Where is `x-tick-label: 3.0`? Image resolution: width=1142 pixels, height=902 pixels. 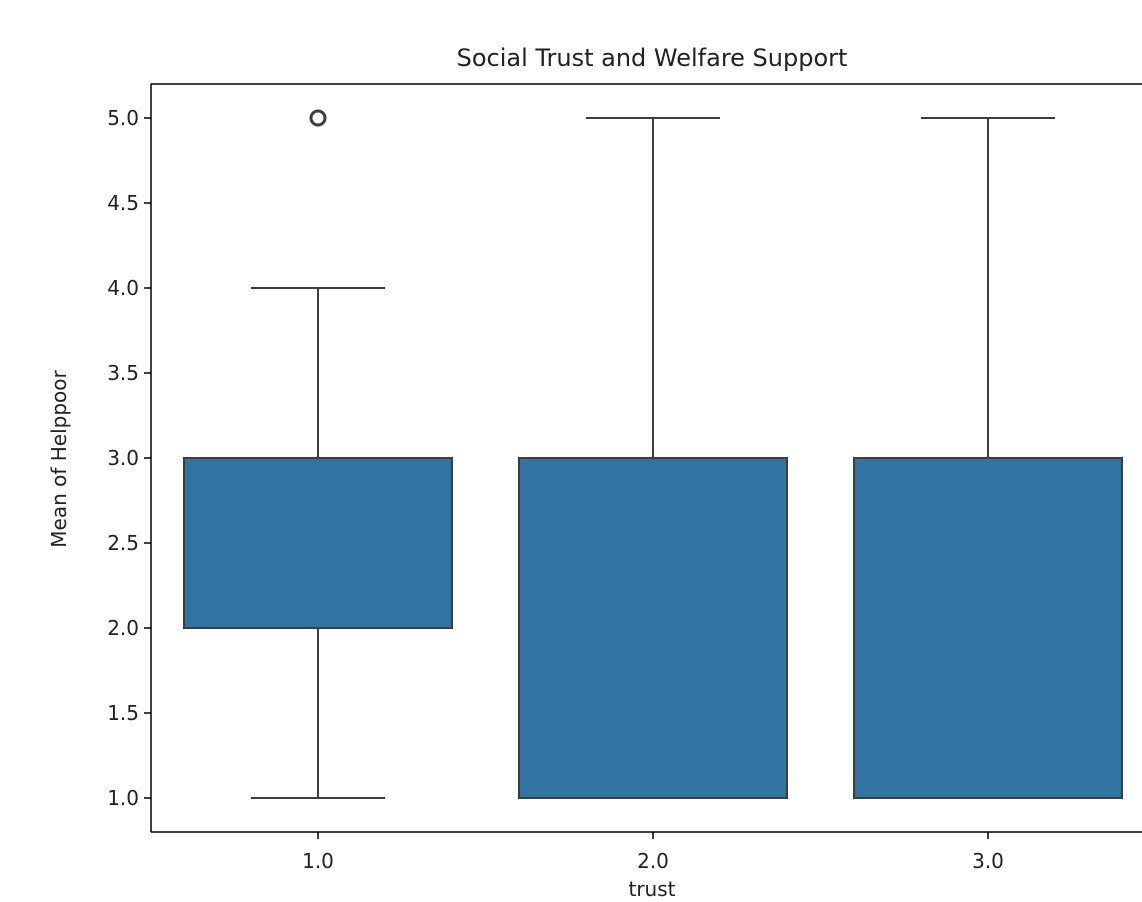
x-tick-label: 3.0 is located at coordinates (988, 861).